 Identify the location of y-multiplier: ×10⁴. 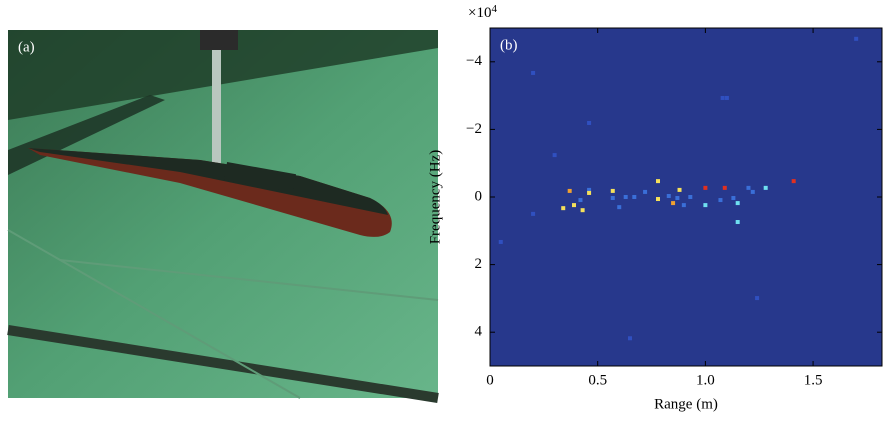
(482, 12).